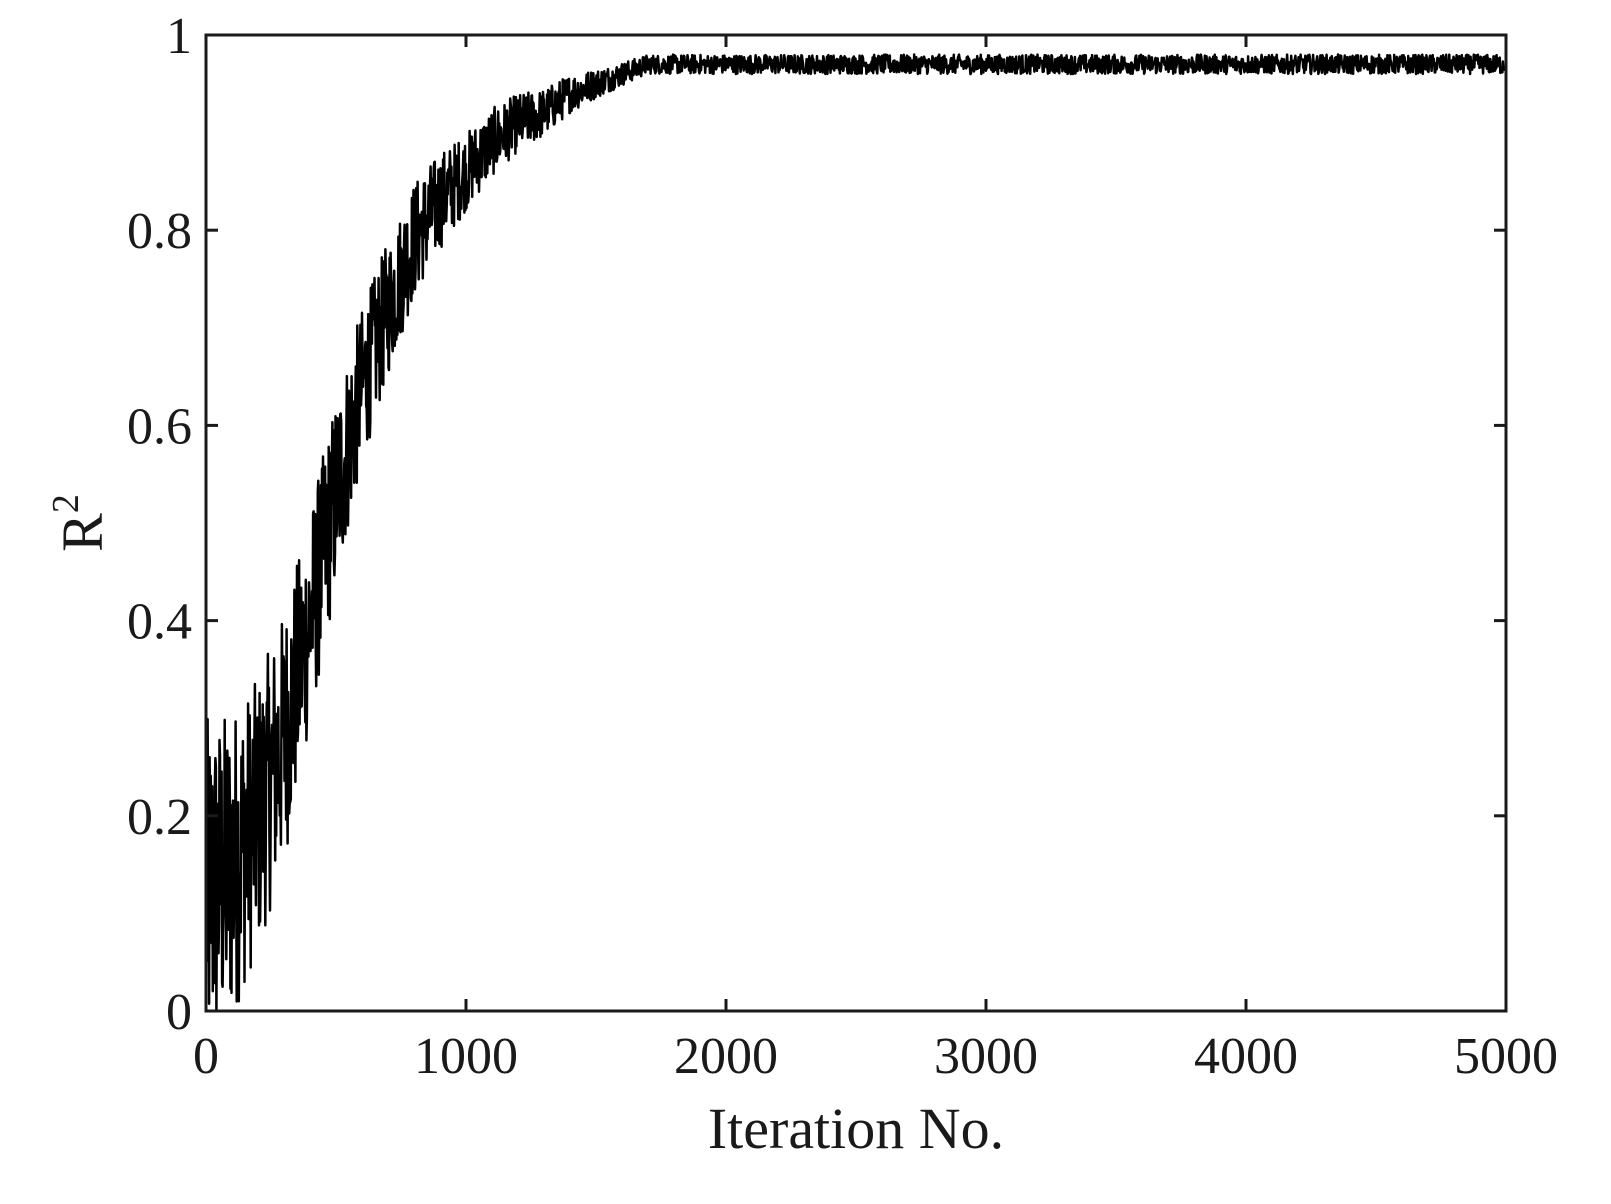  I want to click on x-axis-label: Iteration No., so click(856, 1128).